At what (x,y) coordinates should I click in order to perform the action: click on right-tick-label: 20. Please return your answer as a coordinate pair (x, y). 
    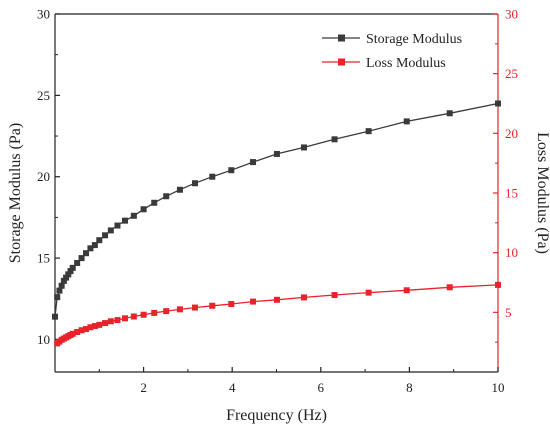
    Looking at the image, I should click on (511, 133).